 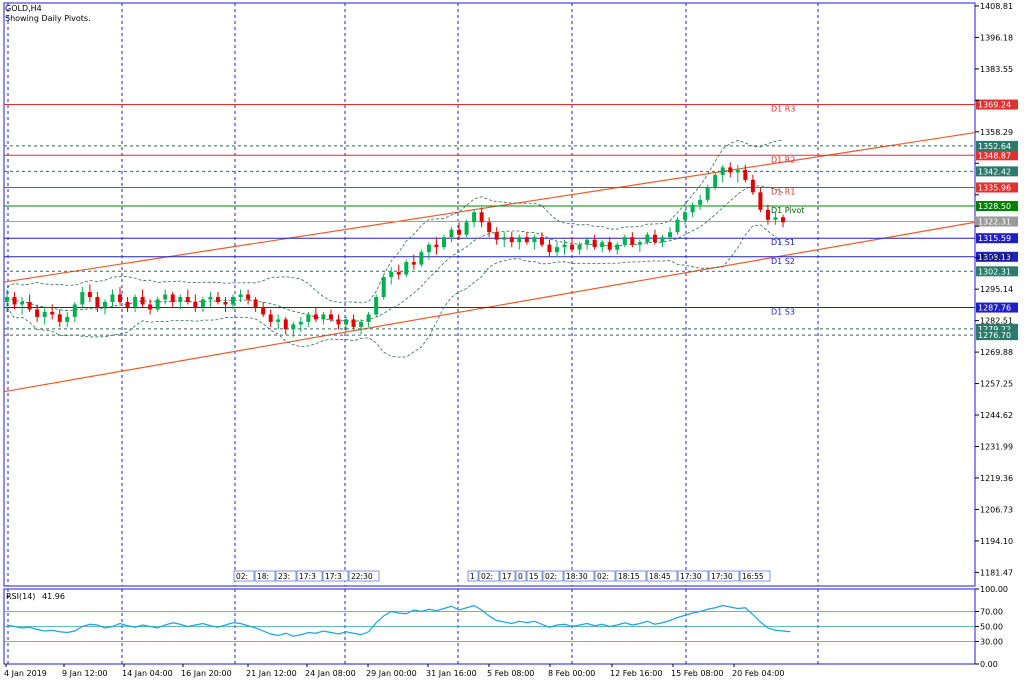 I want to click on pivot-price-tag: 1369.24, so click(x=994, y=105).